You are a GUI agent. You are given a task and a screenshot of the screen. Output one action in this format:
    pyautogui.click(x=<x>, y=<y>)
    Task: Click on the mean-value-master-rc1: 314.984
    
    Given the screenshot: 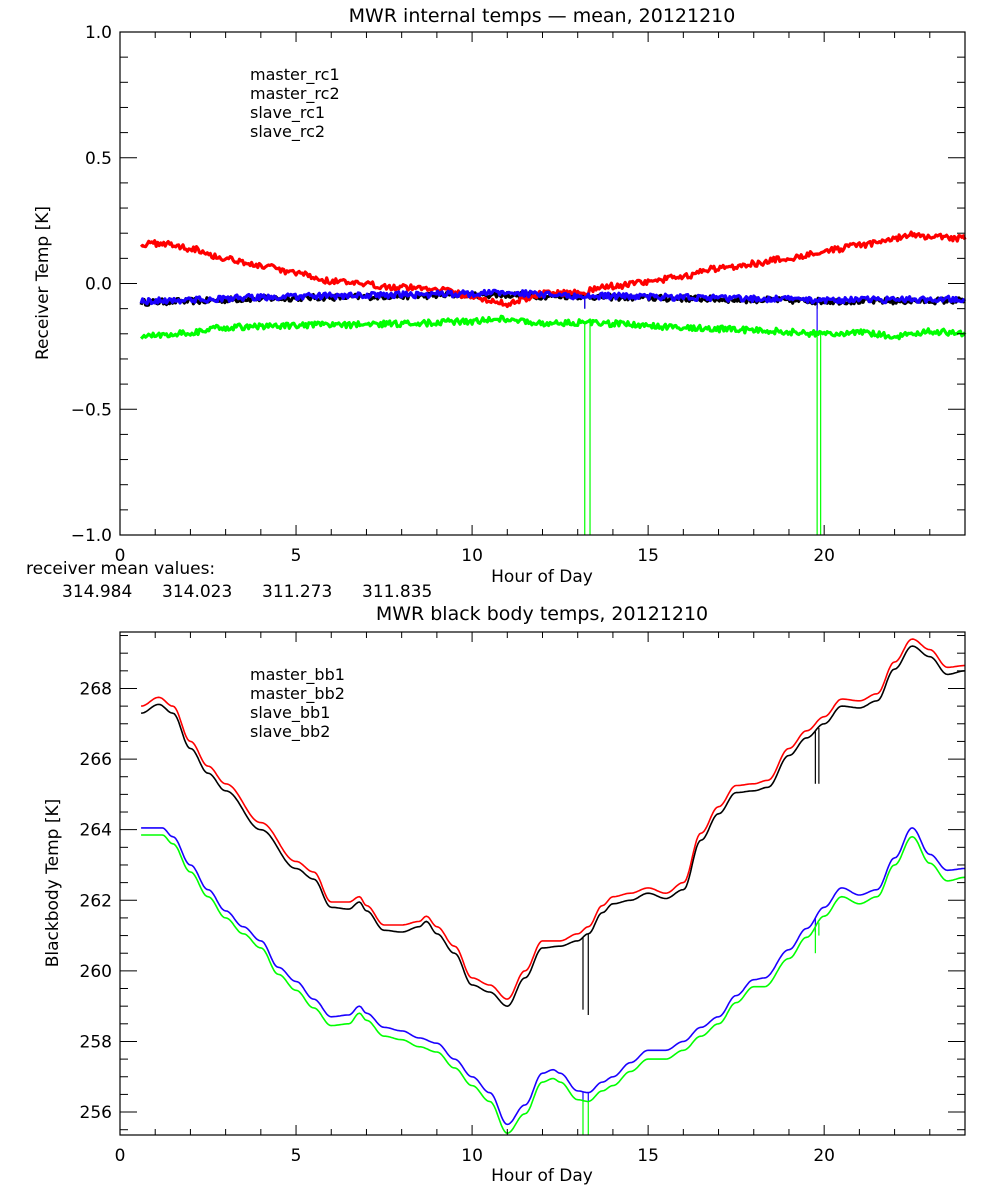 What is the action you would take?
    pyautogui.click(x=97, y=592)
    